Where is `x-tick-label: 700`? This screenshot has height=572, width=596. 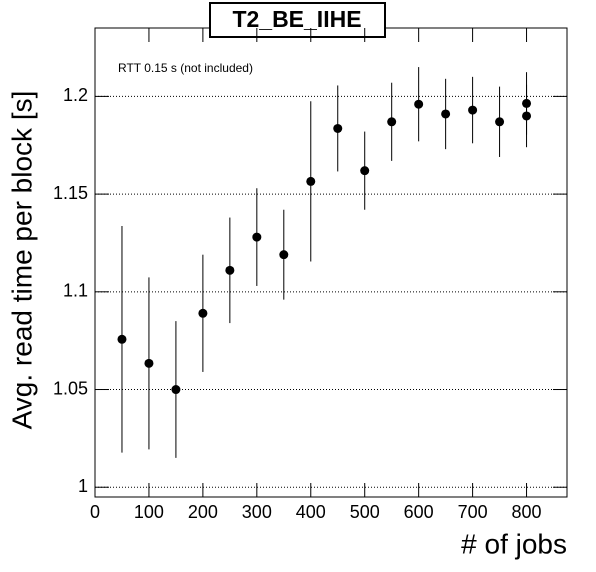
x-tick-label: 700 is located at coordinates (473, 512).